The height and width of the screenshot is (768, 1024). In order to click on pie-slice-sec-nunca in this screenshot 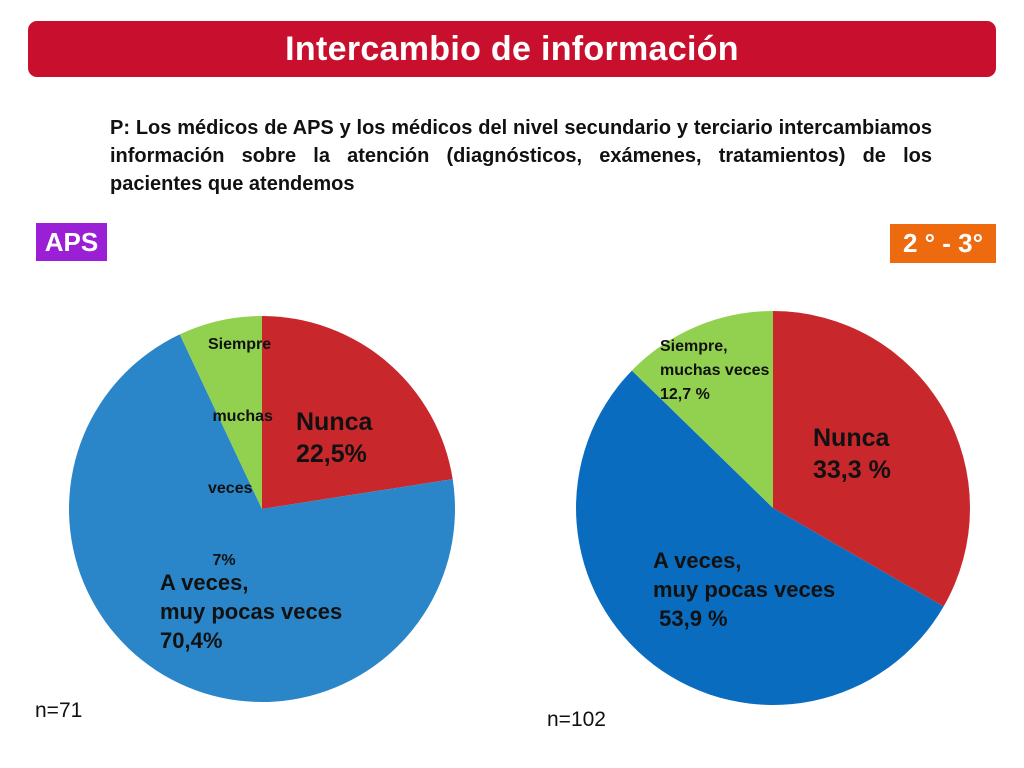, I will do `click(872, 459)`.